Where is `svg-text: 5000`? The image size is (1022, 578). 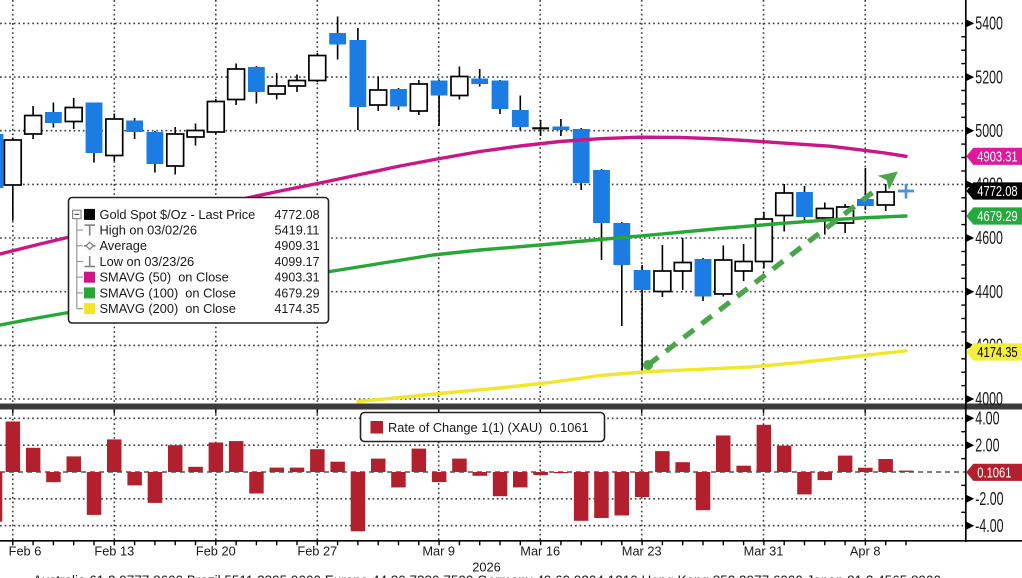
svg-text: 5000 is located at coordinates (989, 131).